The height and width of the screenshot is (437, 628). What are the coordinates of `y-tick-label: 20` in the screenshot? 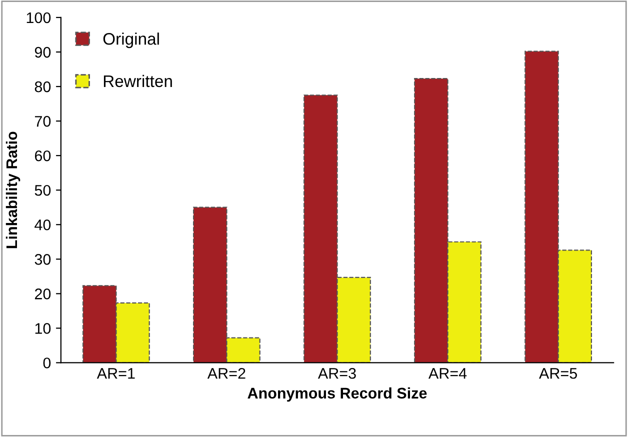 It's located at (42, 294).